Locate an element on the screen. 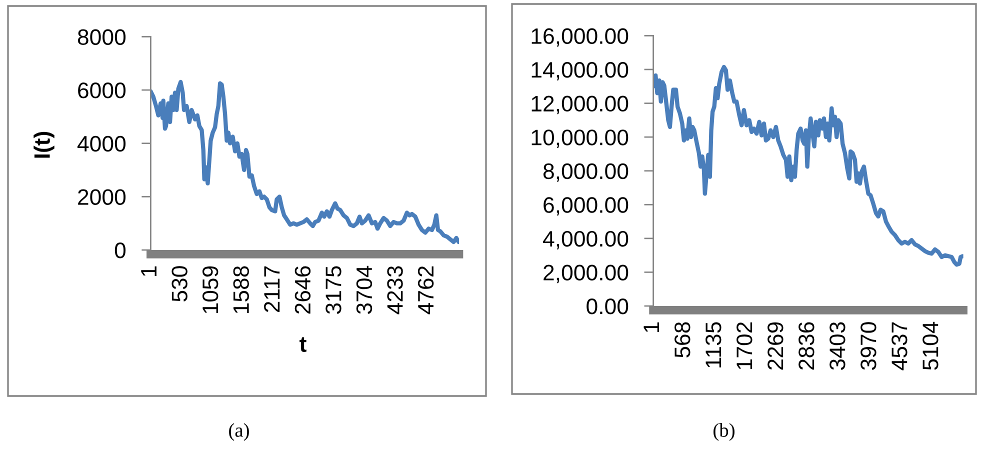 Image resolution: width=981 pixels, height=450 pixels. x-tick-label: 3175 is located at coordinates (334, 290).